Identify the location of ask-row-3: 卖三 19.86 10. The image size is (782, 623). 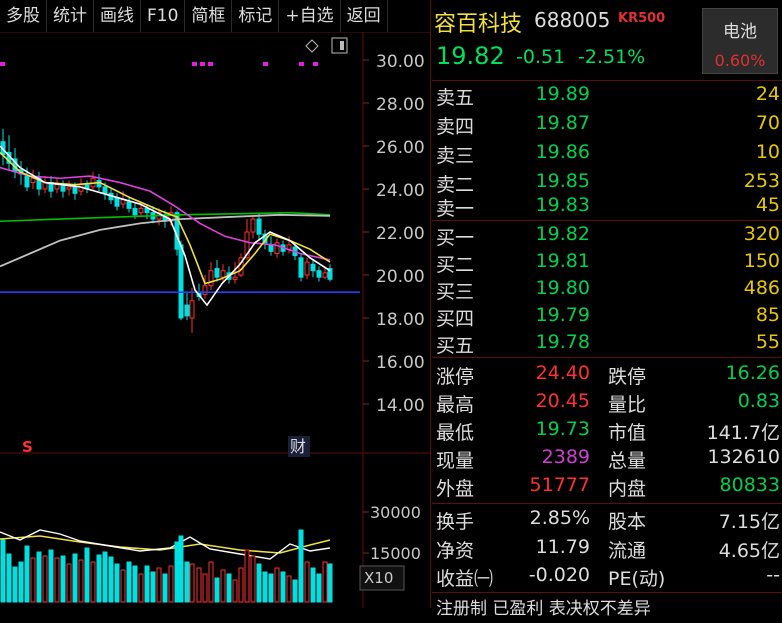
(607, 153).